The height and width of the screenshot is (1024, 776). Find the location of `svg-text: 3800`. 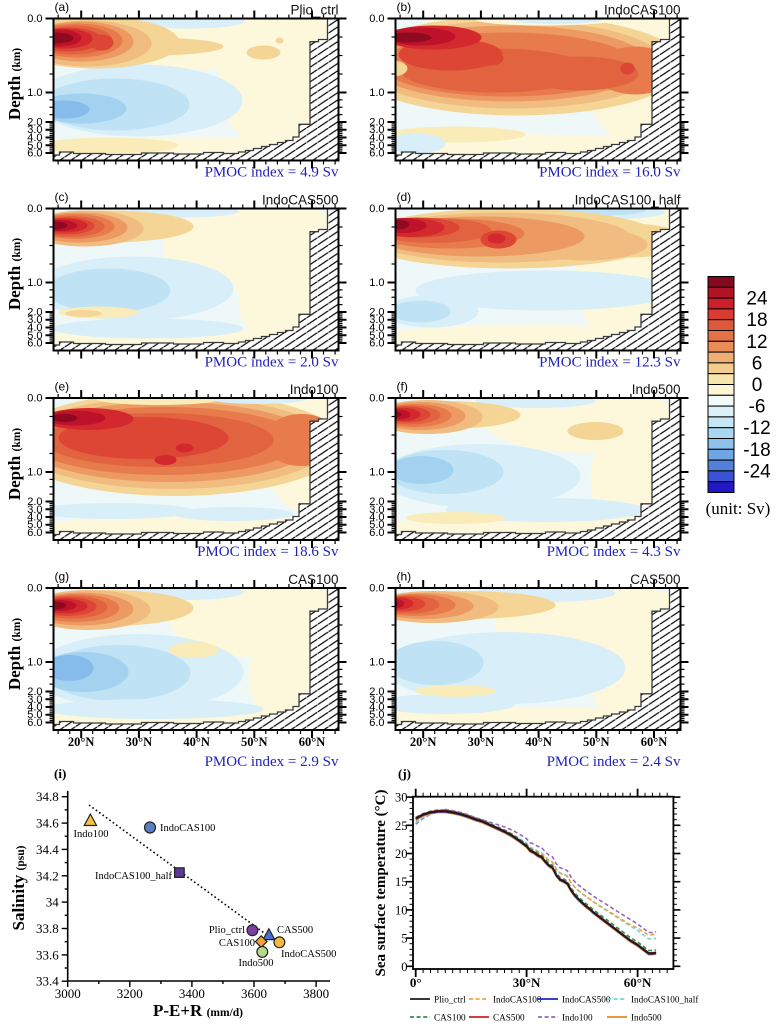

svg-text: 3800 is located at coordinates (316, 993).